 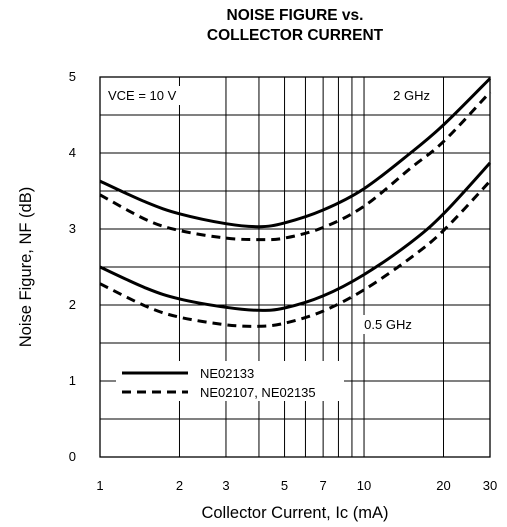 What do you see at coordinates (490, 485) in the screenshot?
I see `x-tick-label: 30` at bounding box center [490, 485].